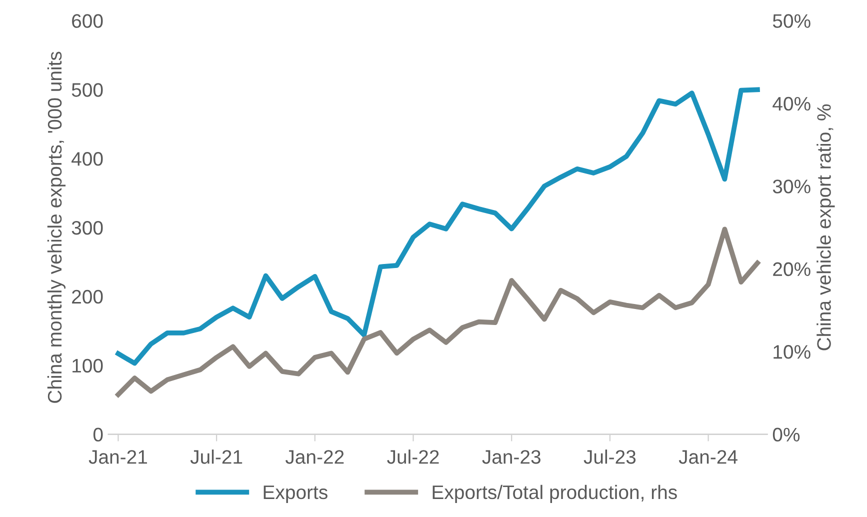  I want to click on legend-label: Exports/Total production, rhs, so click(554, 493).